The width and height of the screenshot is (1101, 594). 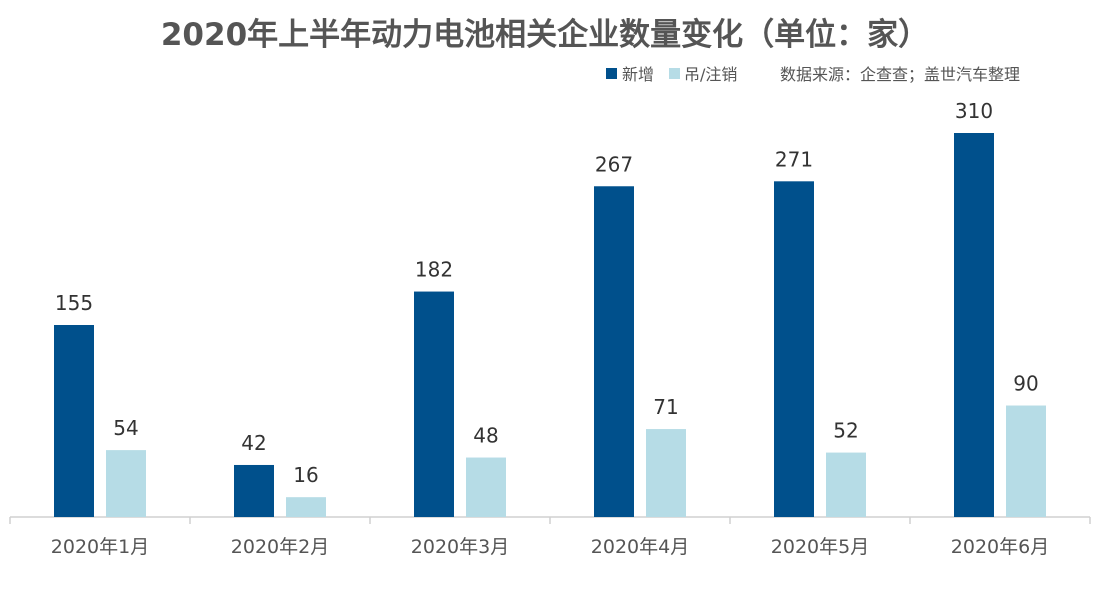 I want to click on x-tick-label: 2020年4月, so click(x=640, y=547).